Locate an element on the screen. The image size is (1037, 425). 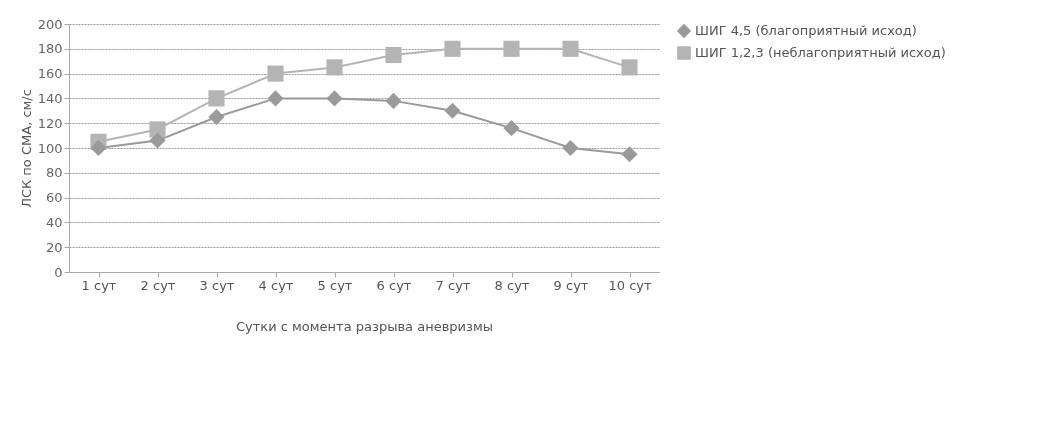
x-tick-label: 6 сут is located at coordinates (394, 285).